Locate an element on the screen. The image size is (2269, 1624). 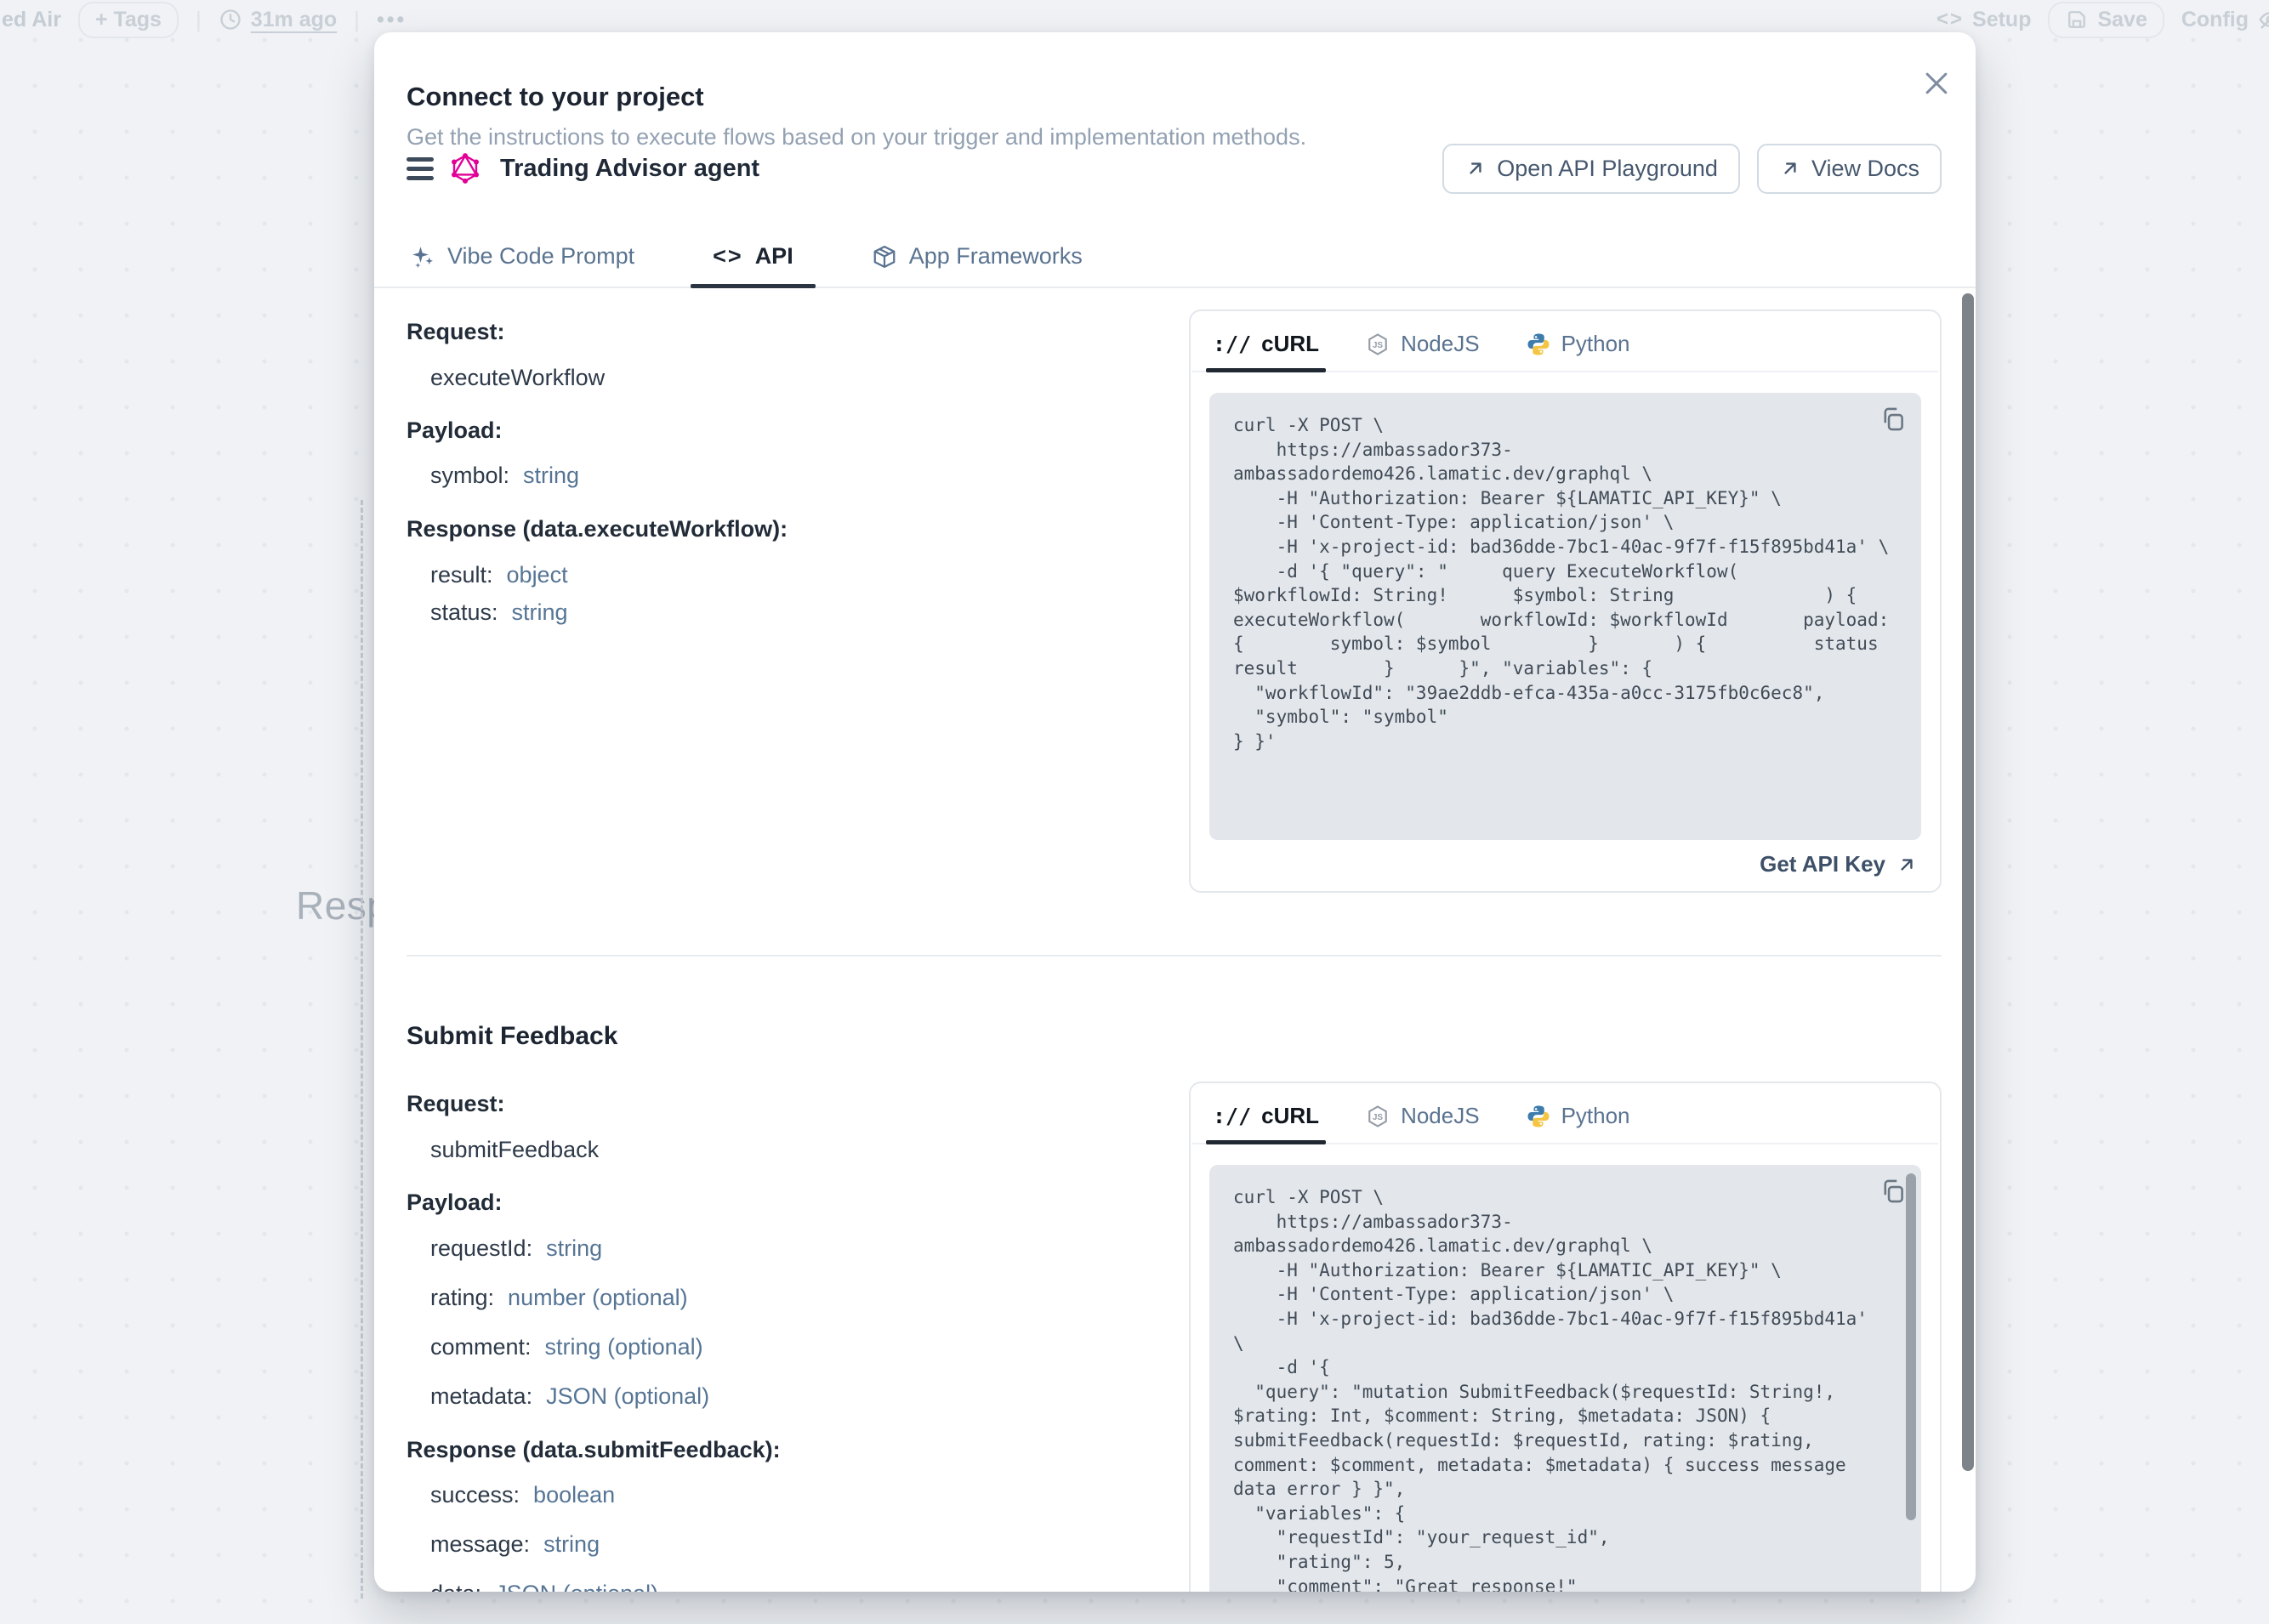
agent-name: Trading Advisor agent is located at coordinates (630, 168).